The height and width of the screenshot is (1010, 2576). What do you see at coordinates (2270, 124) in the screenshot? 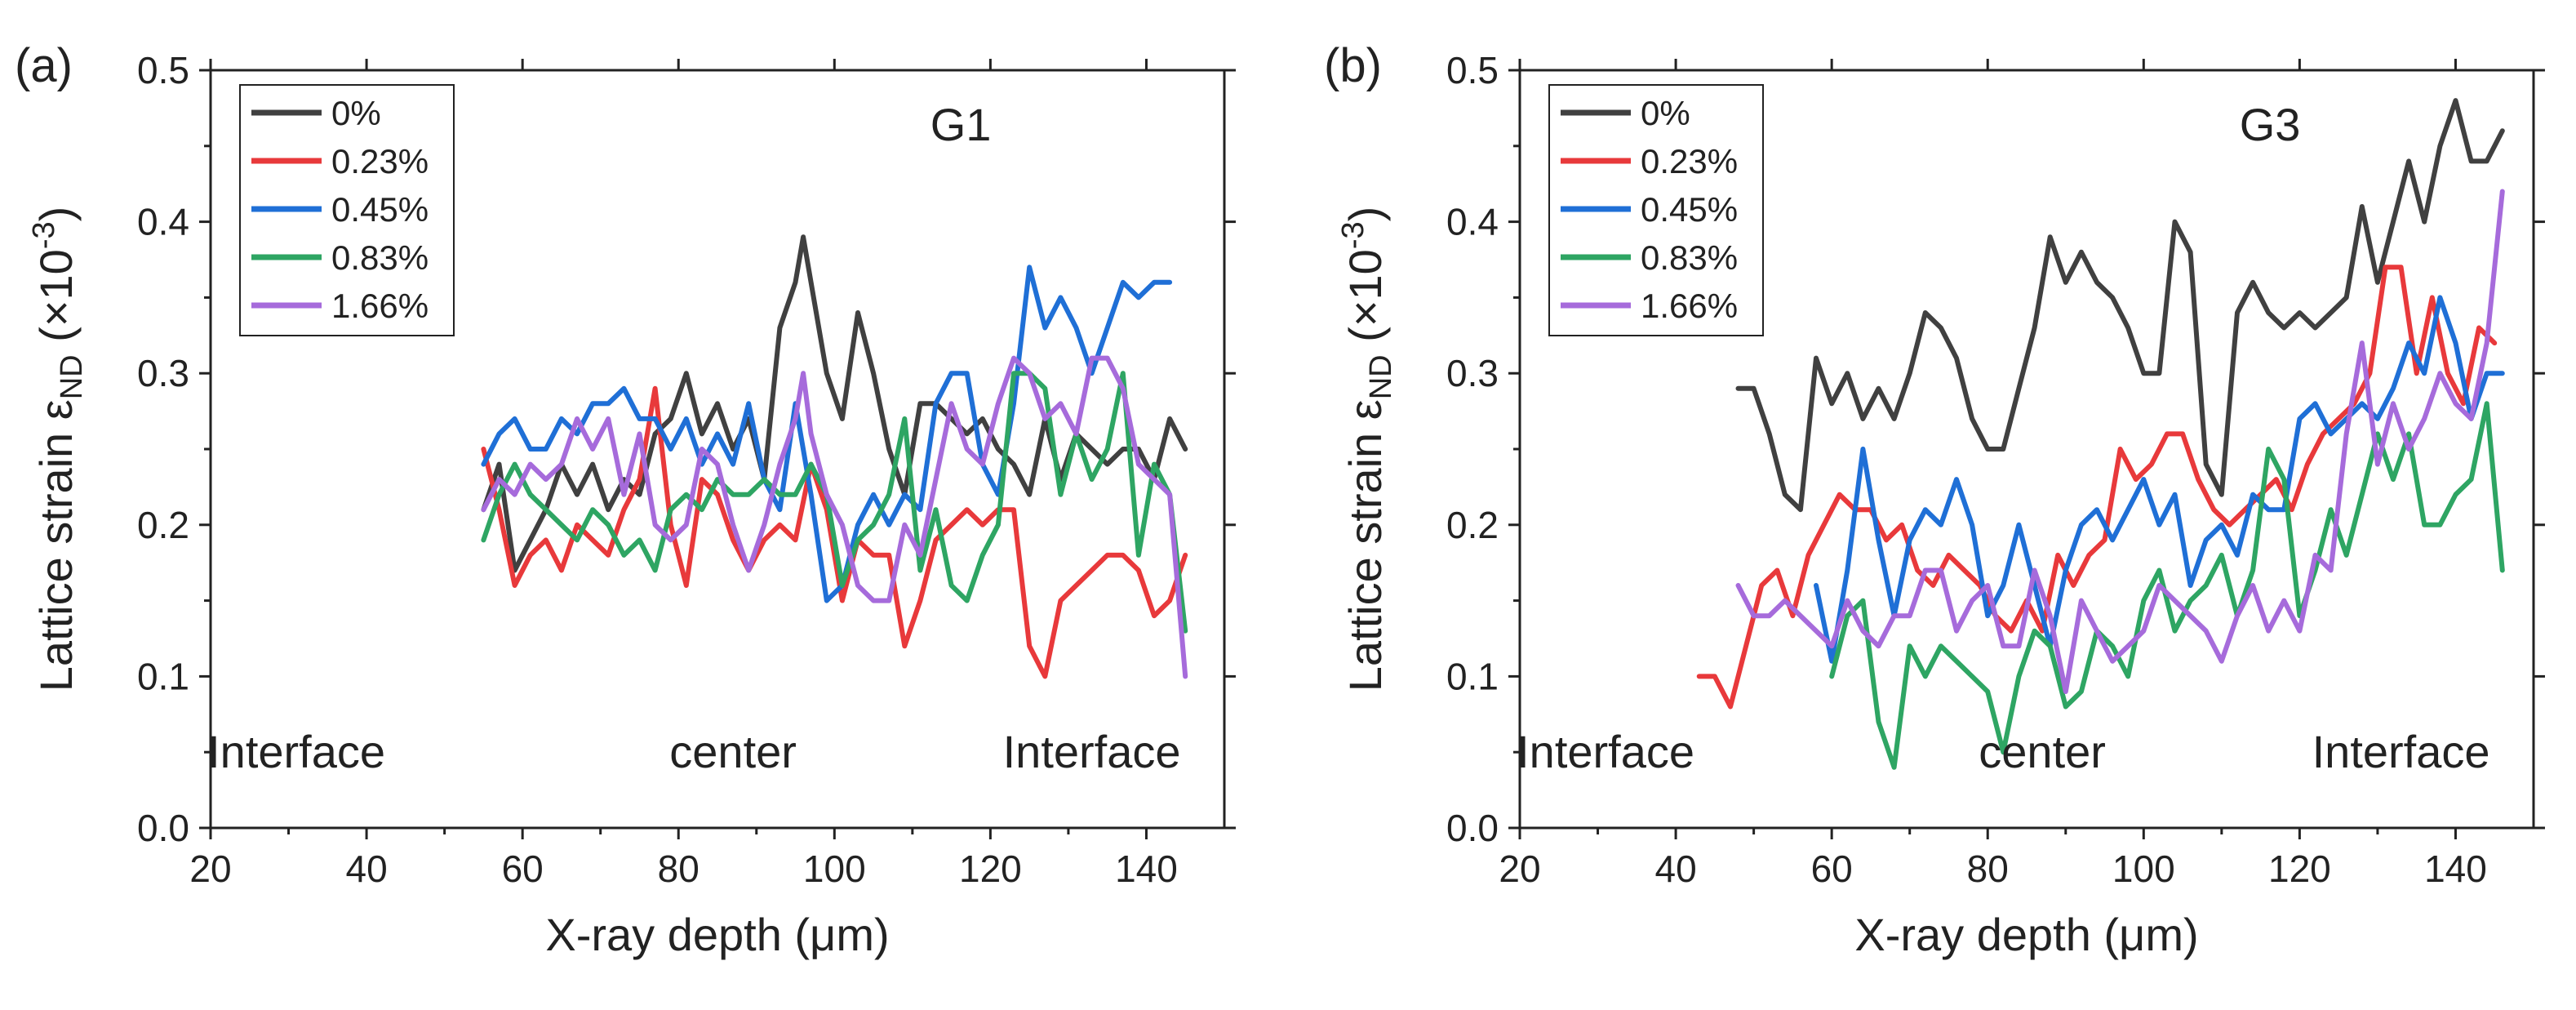
I see `group-label: G3` at bounding box center [2270, 124].